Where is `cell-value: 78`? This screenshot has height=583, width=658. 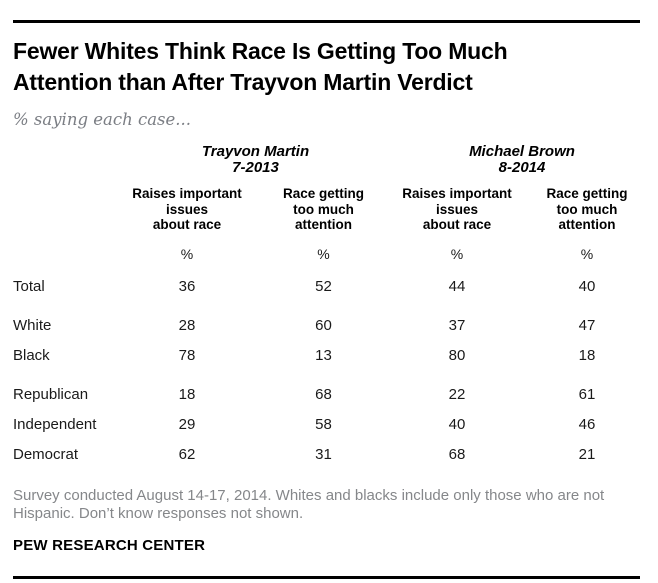 cell-value: 78 is located at coordinates (187, 355).